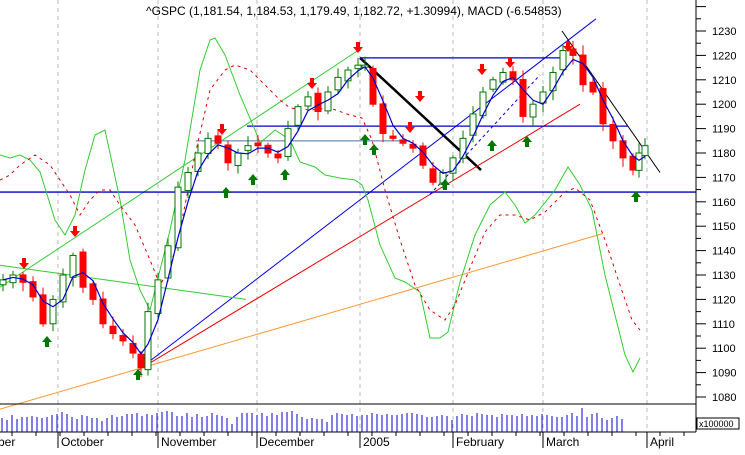 This screenshot has height=455, width=745. I want to click on volume-unit-label: x100000, so click(716, 424).